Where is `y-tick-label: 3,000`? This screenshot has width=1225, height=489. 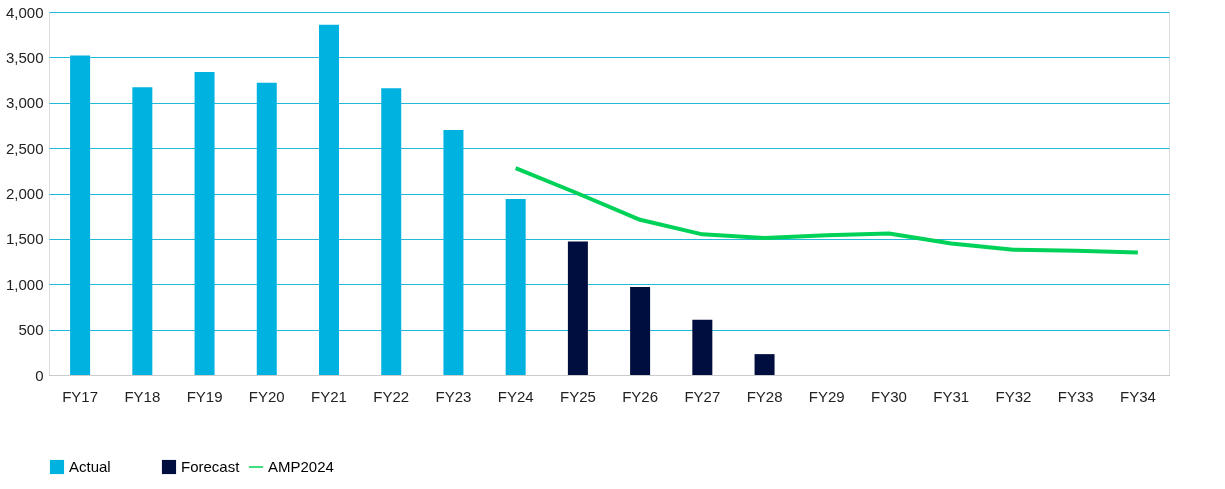 y-tick-label: 3,000 is located at coordinates (24, 103).